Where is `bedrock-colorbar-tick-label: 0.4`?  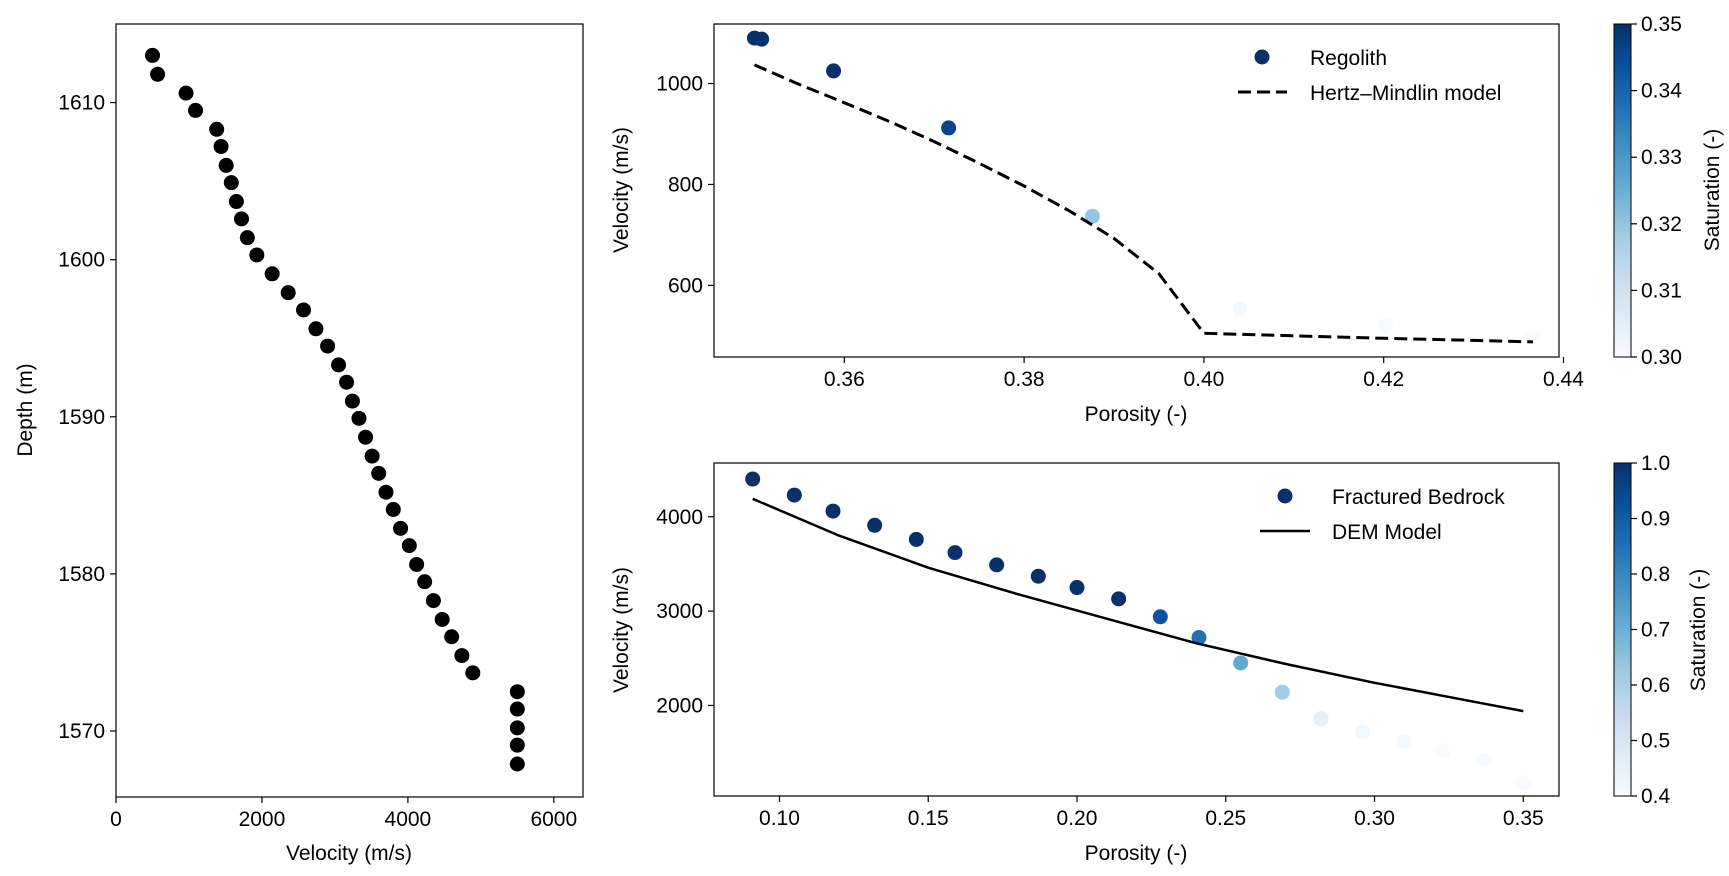 bedrock-colorbar-tick-label: 0.4 is located at coordinates (1656, 796).